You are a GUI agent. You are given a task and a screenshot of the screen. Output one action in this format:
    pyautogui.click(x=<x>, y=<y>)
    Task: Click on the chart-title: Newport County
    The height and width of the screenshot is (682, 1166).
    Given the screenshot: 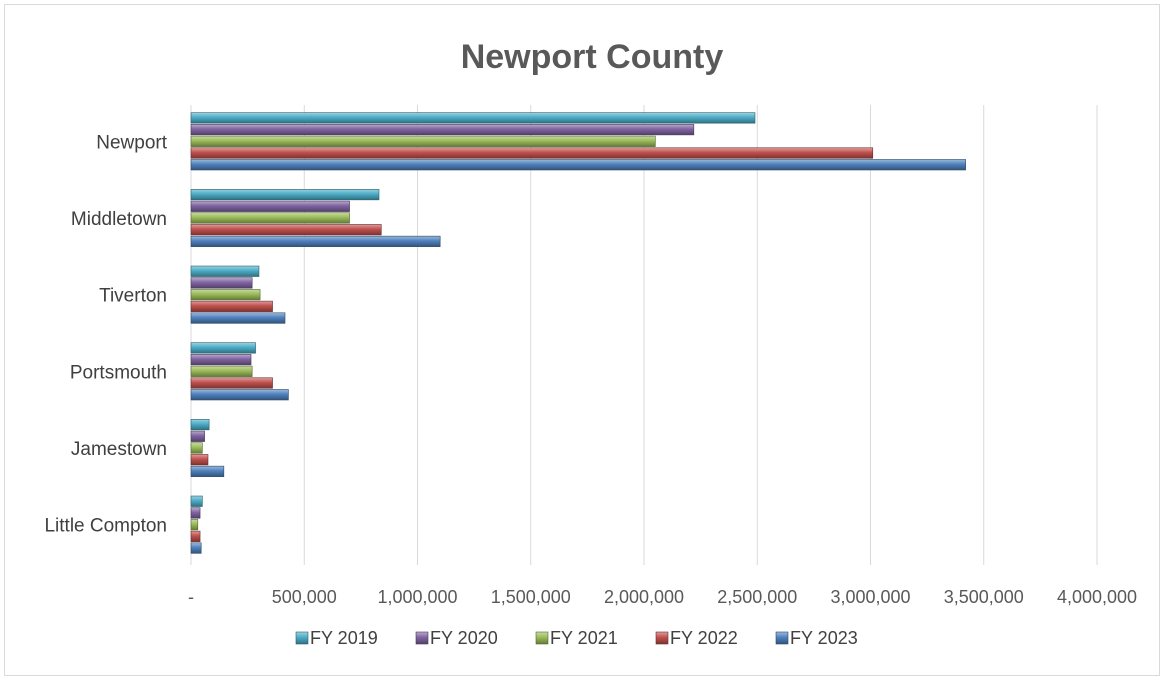 What is the action you would take?
    pyautogui.click(x=592, y=57)
    